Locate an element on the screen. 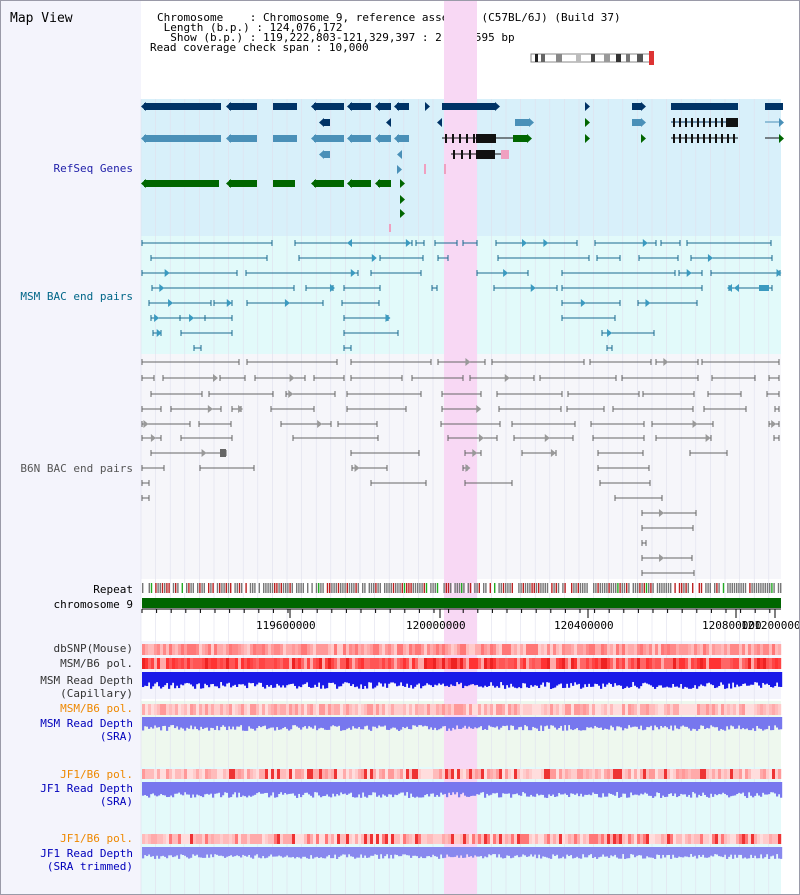 This screenshot has height=895, width=800. msm-b6-pol-2-label: MSM/B6 pol. is located at coordinates (96, 708).